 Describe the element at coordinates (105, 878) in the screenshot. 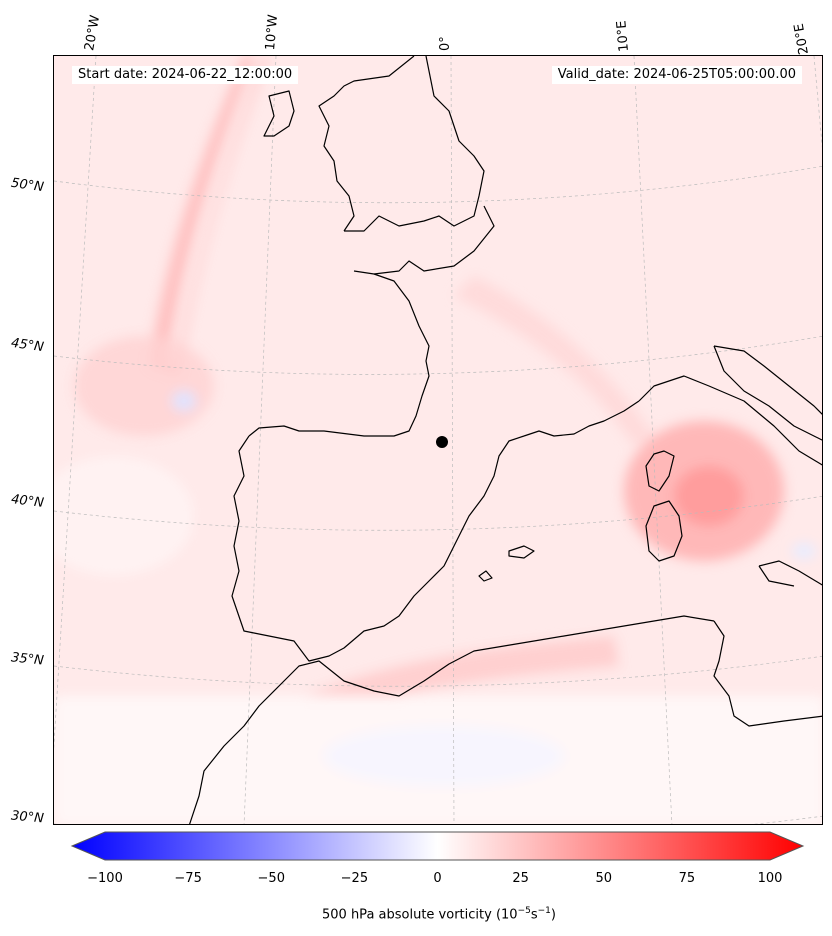

I see `colorbar-tick-label: −100` at that location.